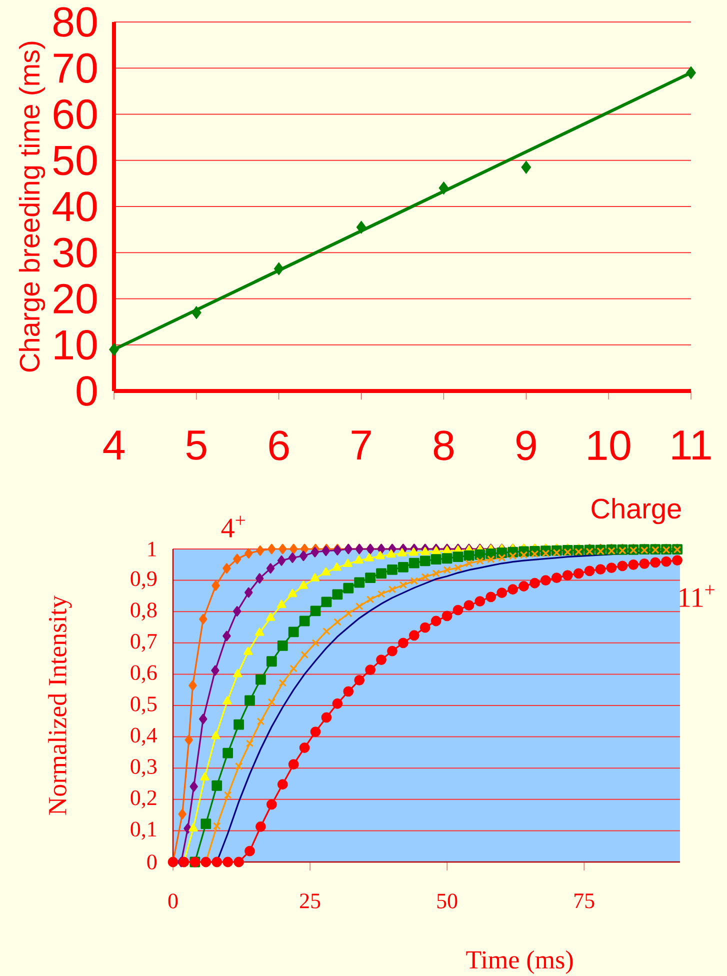 The width and height of the screenshot is (727, 976). Describe the element at coordinates (143, 768) in the screenshot. I see `y-tick-label: 0,3` at that location.